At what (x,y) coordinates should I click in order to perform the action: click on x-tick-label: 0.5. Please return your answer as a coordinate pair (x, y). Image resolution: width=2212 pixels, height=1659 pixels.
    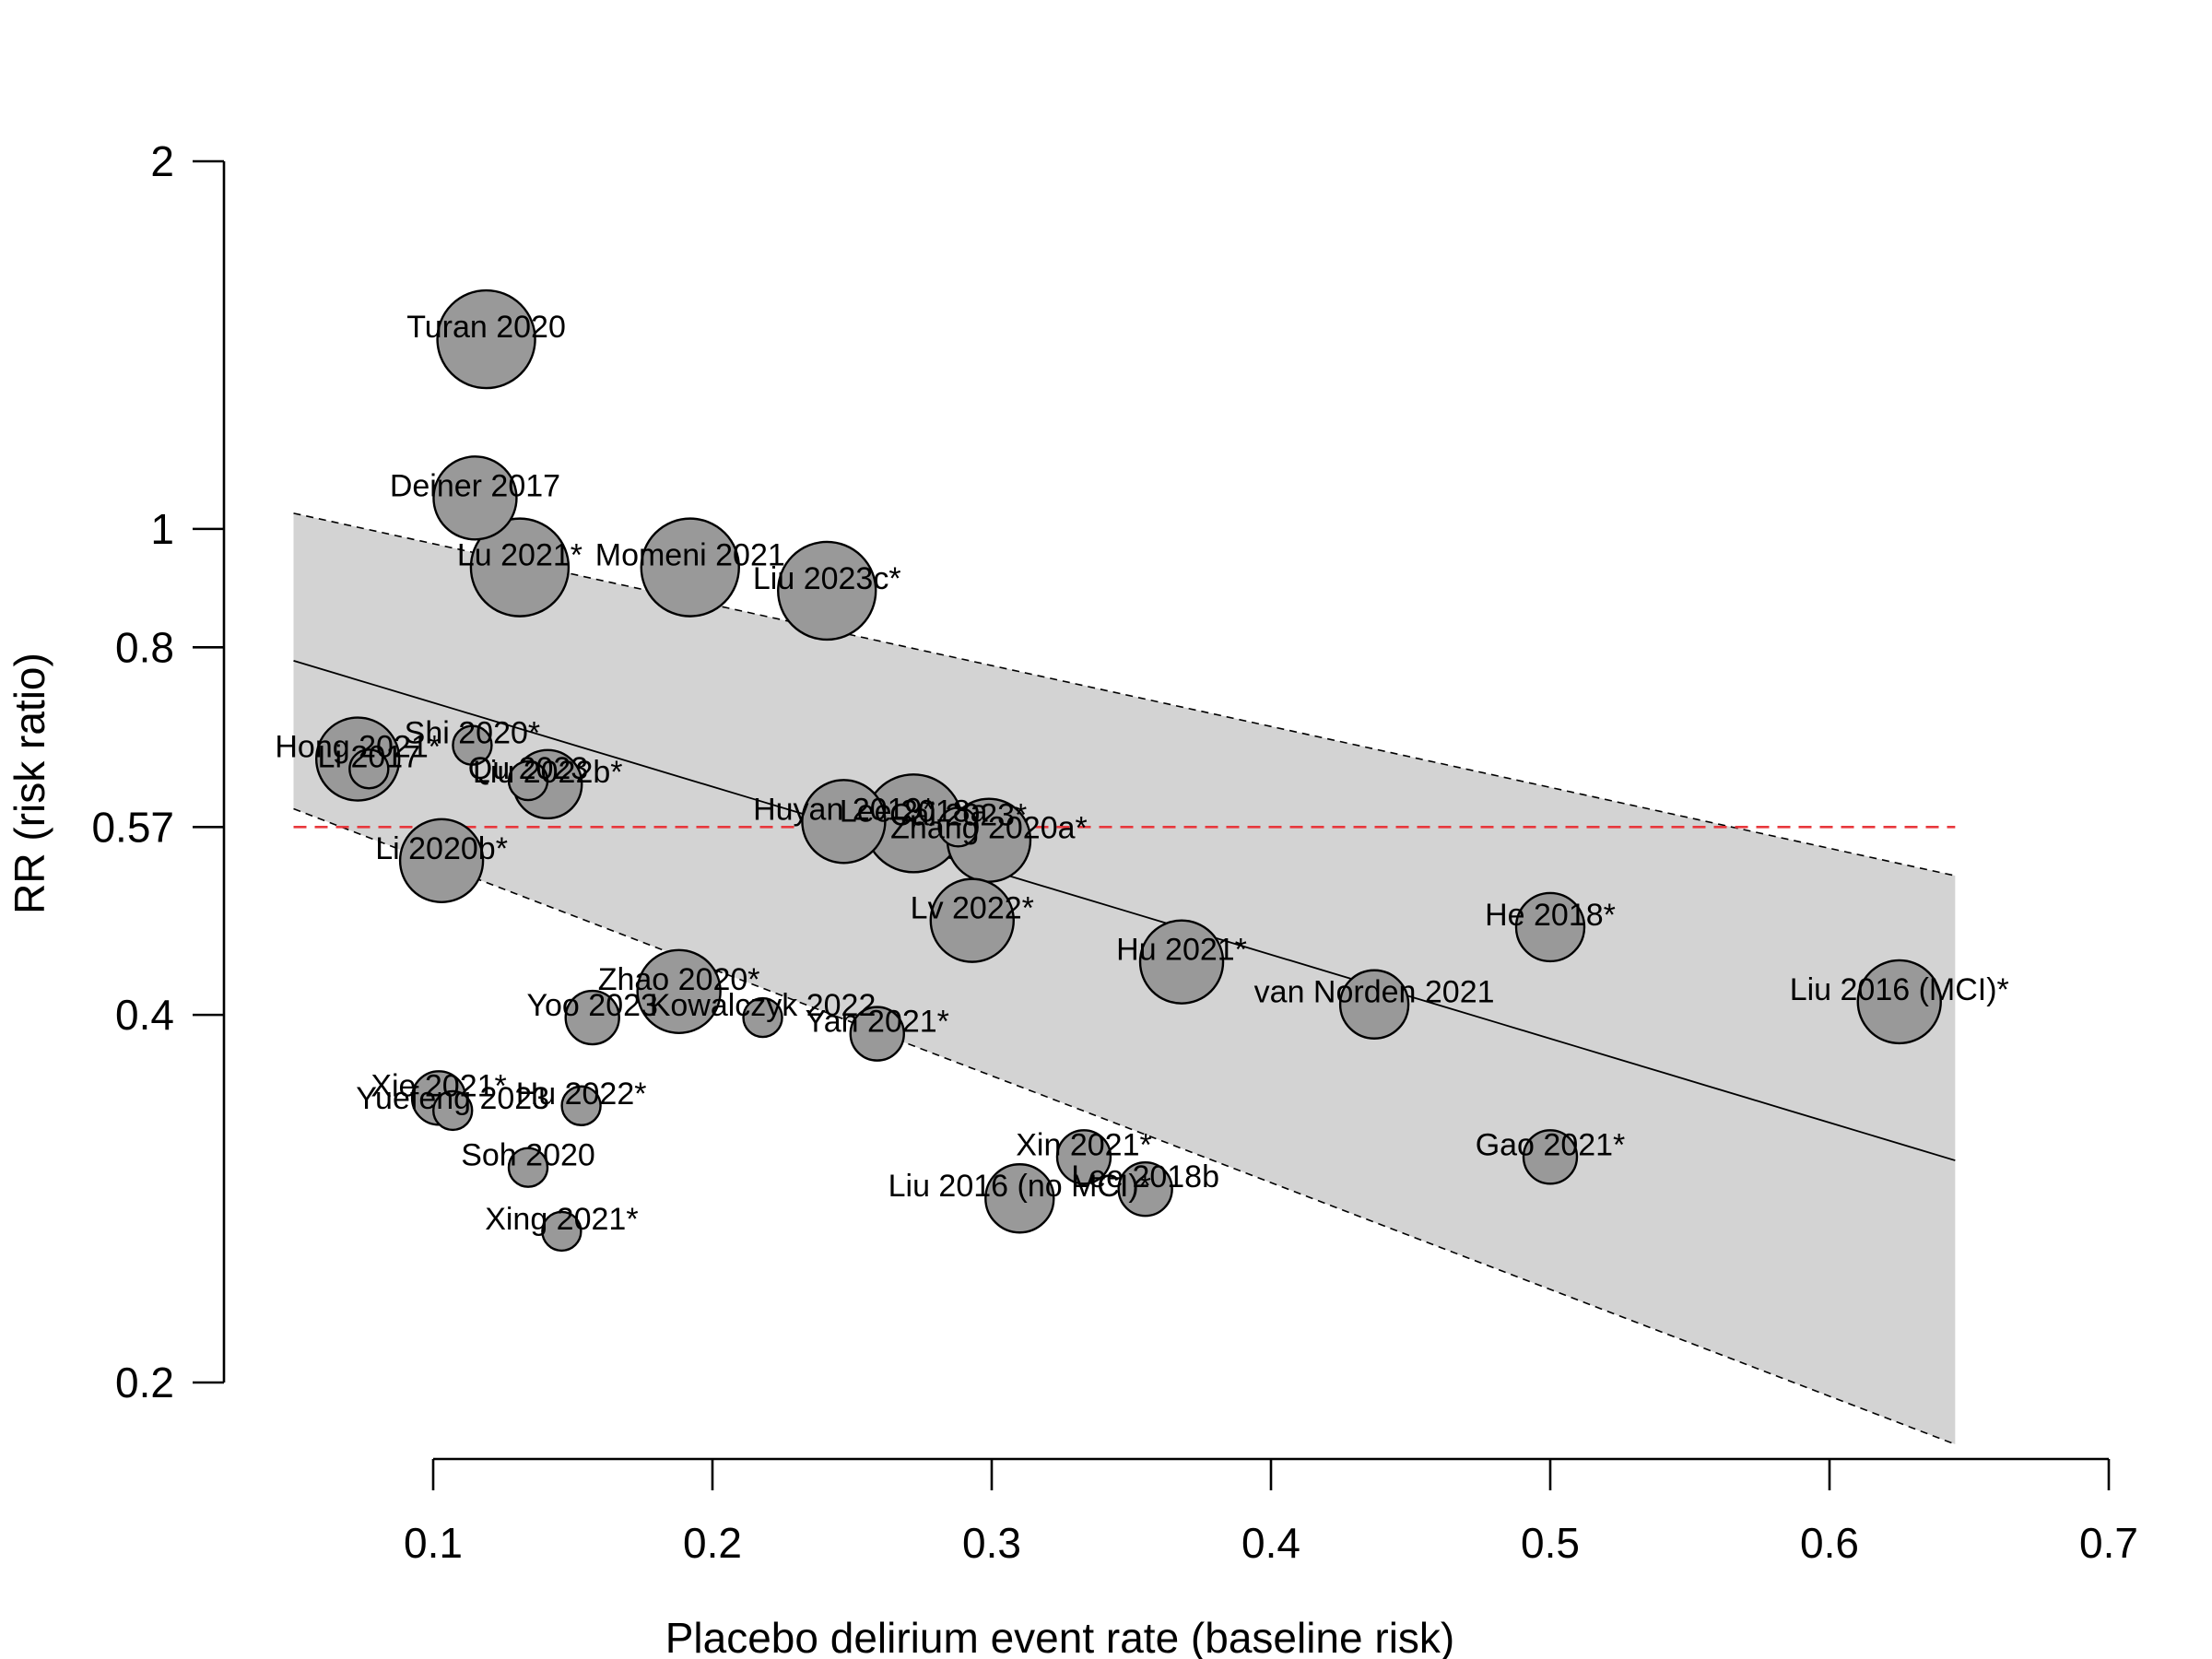
    Looking at the image, I should click on (1550, 1543).